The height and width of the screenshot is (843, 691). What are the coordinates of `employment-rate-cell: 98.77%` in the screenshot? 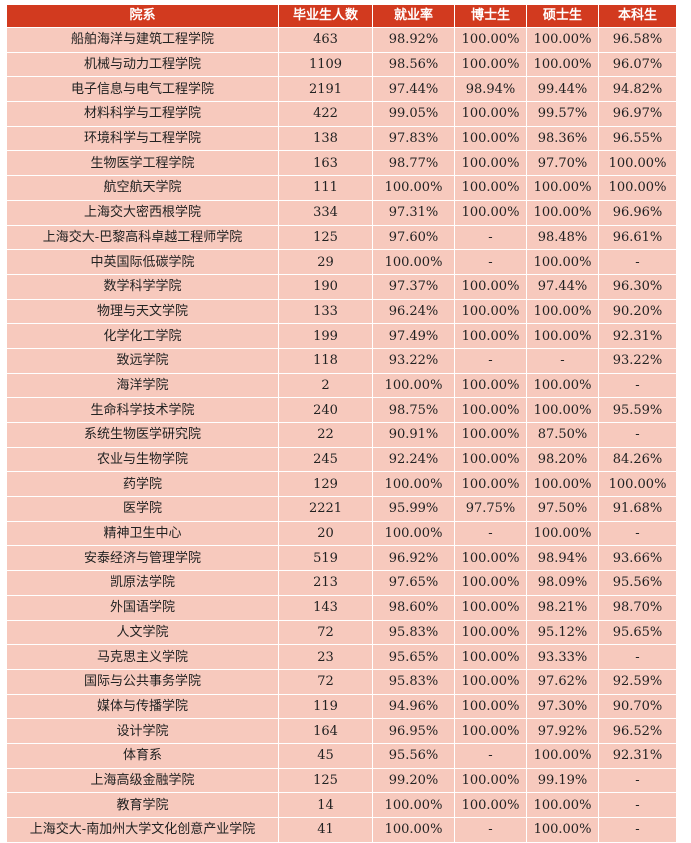 It's located at (413, 163).